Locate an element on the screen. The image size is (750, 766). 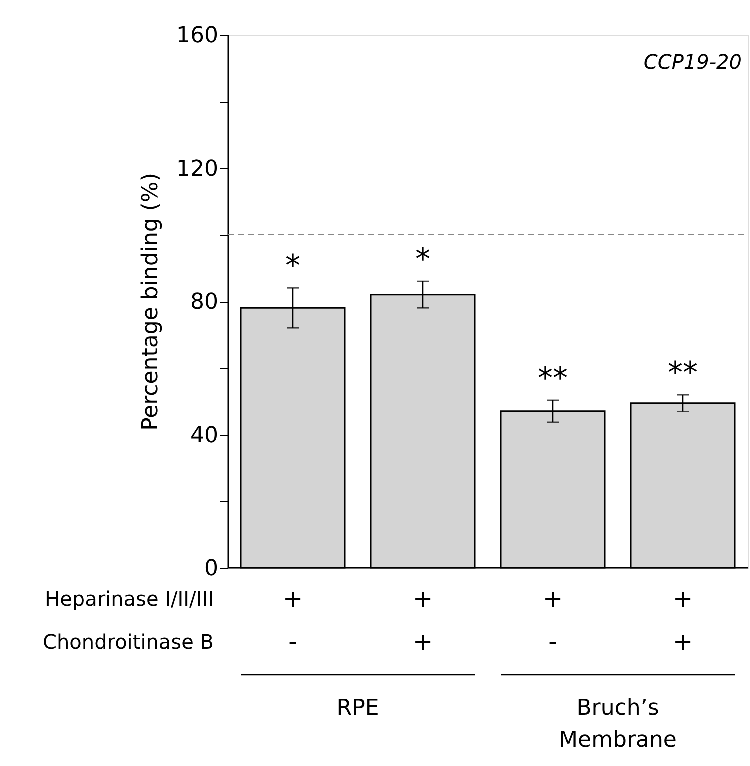
y-tick-label: 160 is located at coordinates (197, 36).